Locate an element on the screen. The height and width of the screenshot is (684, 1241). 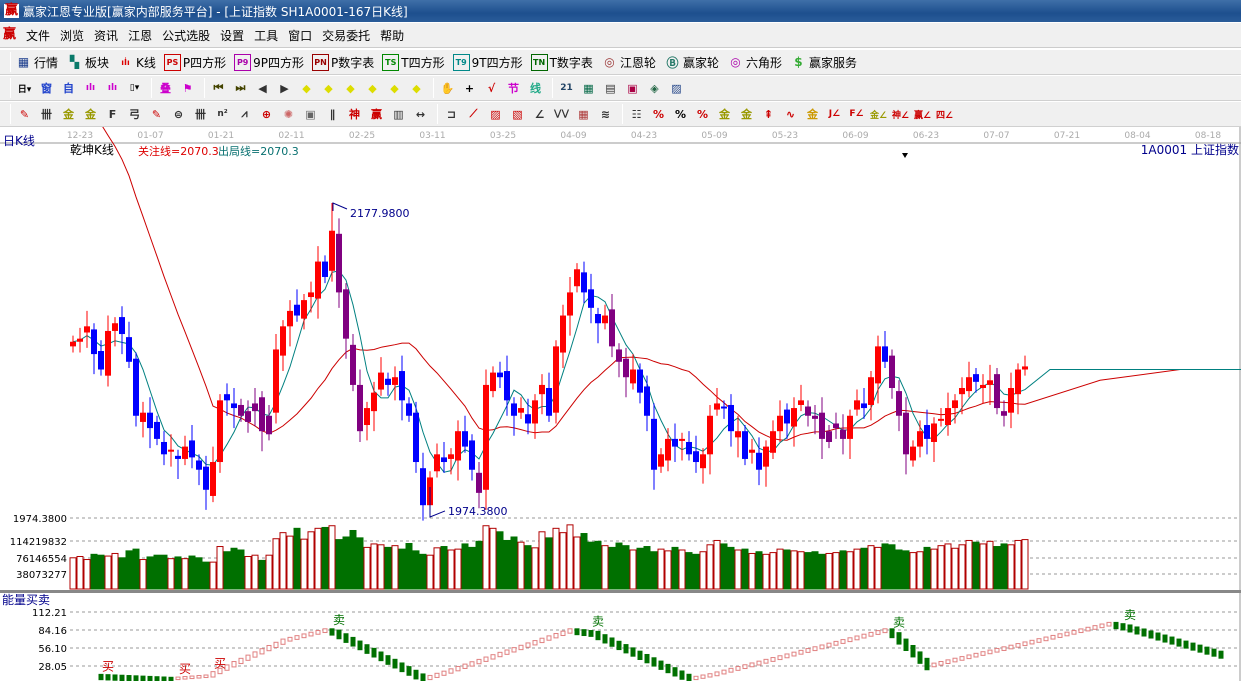
sine-icon: ∿ is located at coordinates (790, 114).